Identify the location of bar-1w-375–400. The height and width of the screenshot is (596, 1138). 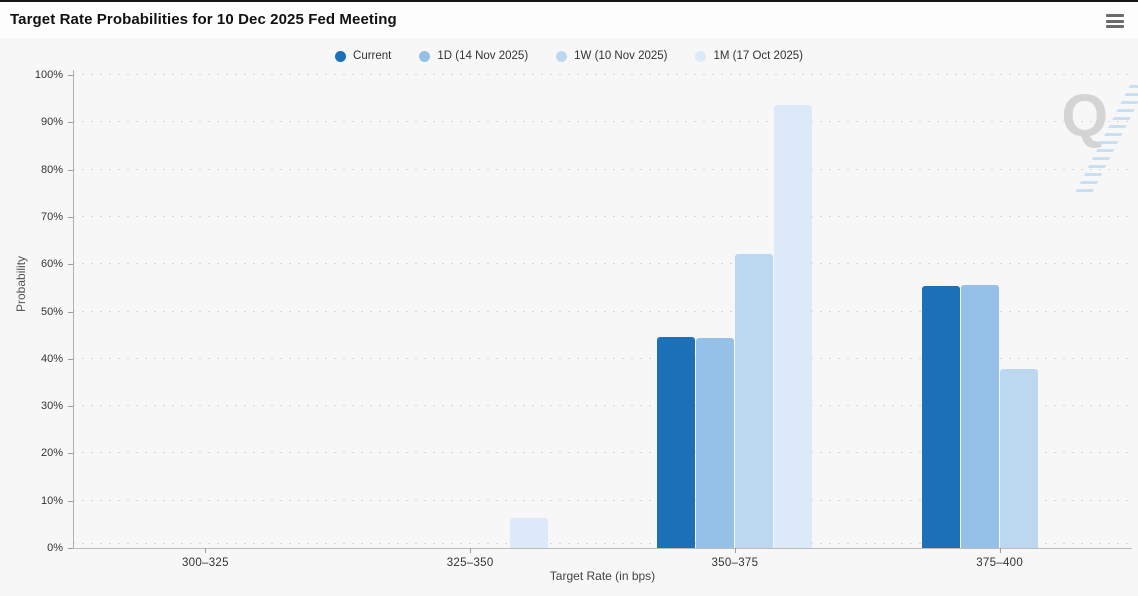
(1019, 458).